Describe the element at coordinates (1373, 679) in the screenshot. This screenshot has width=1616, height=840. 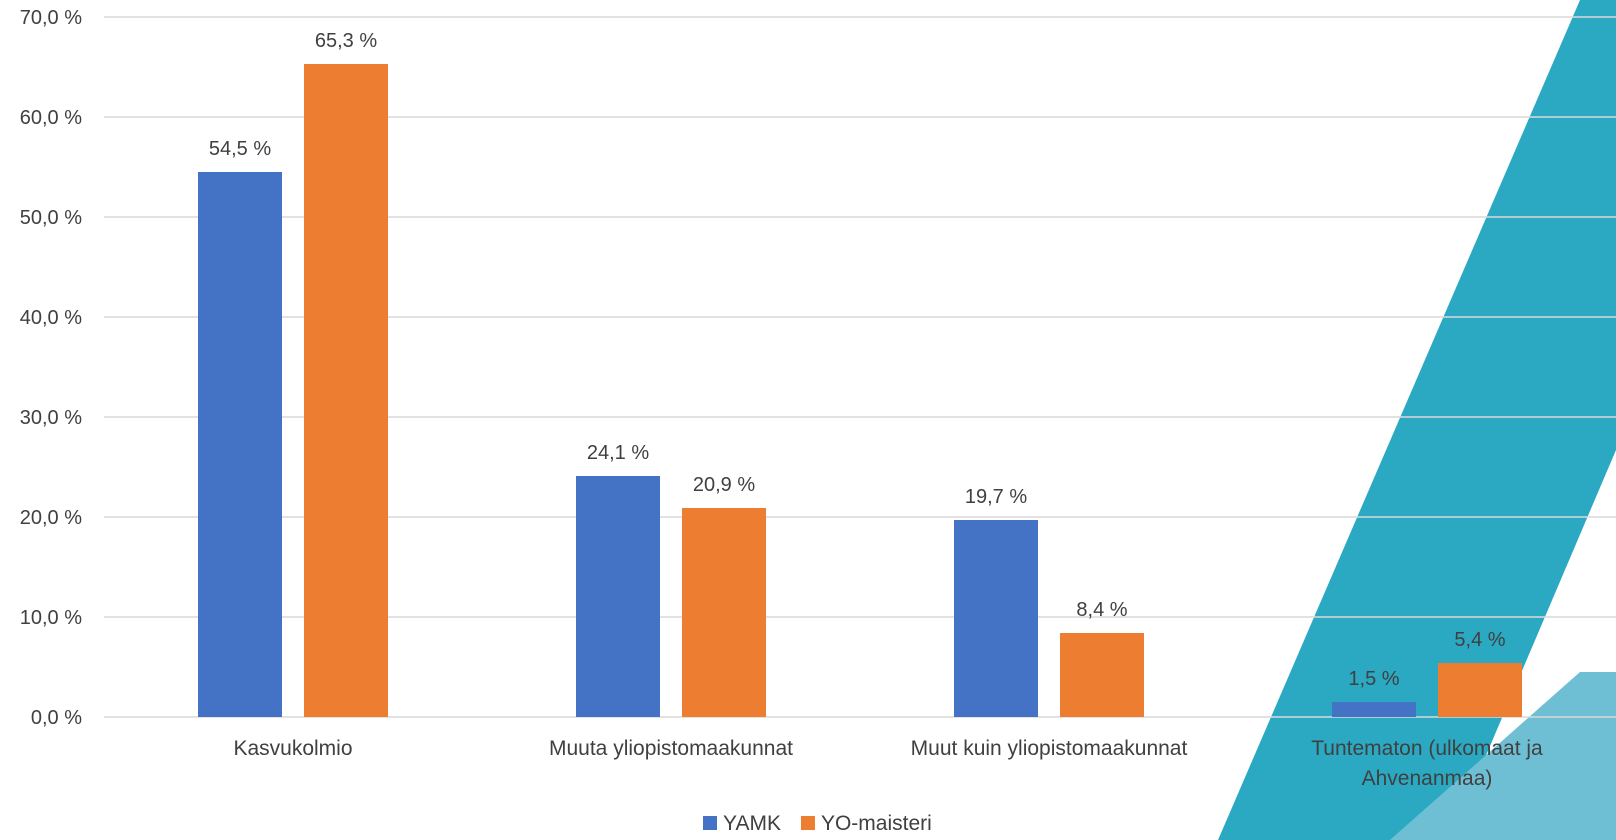
I see `data-label: 1,5 %` at that location.